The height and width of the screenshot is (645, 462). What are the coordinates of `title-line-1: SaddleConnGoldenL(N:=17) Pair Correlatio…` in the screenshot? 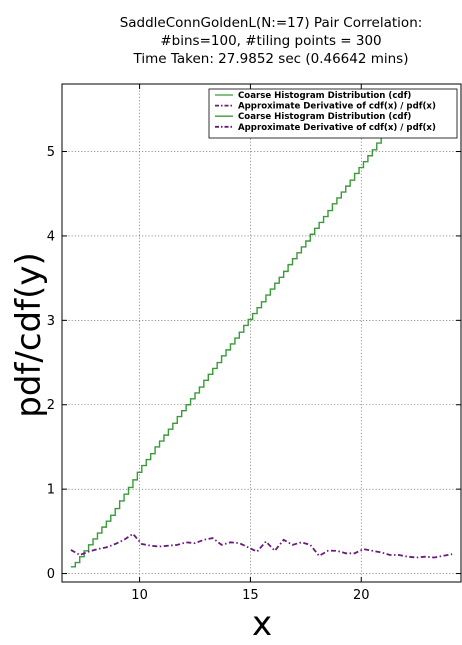 It's located at (271, 23).